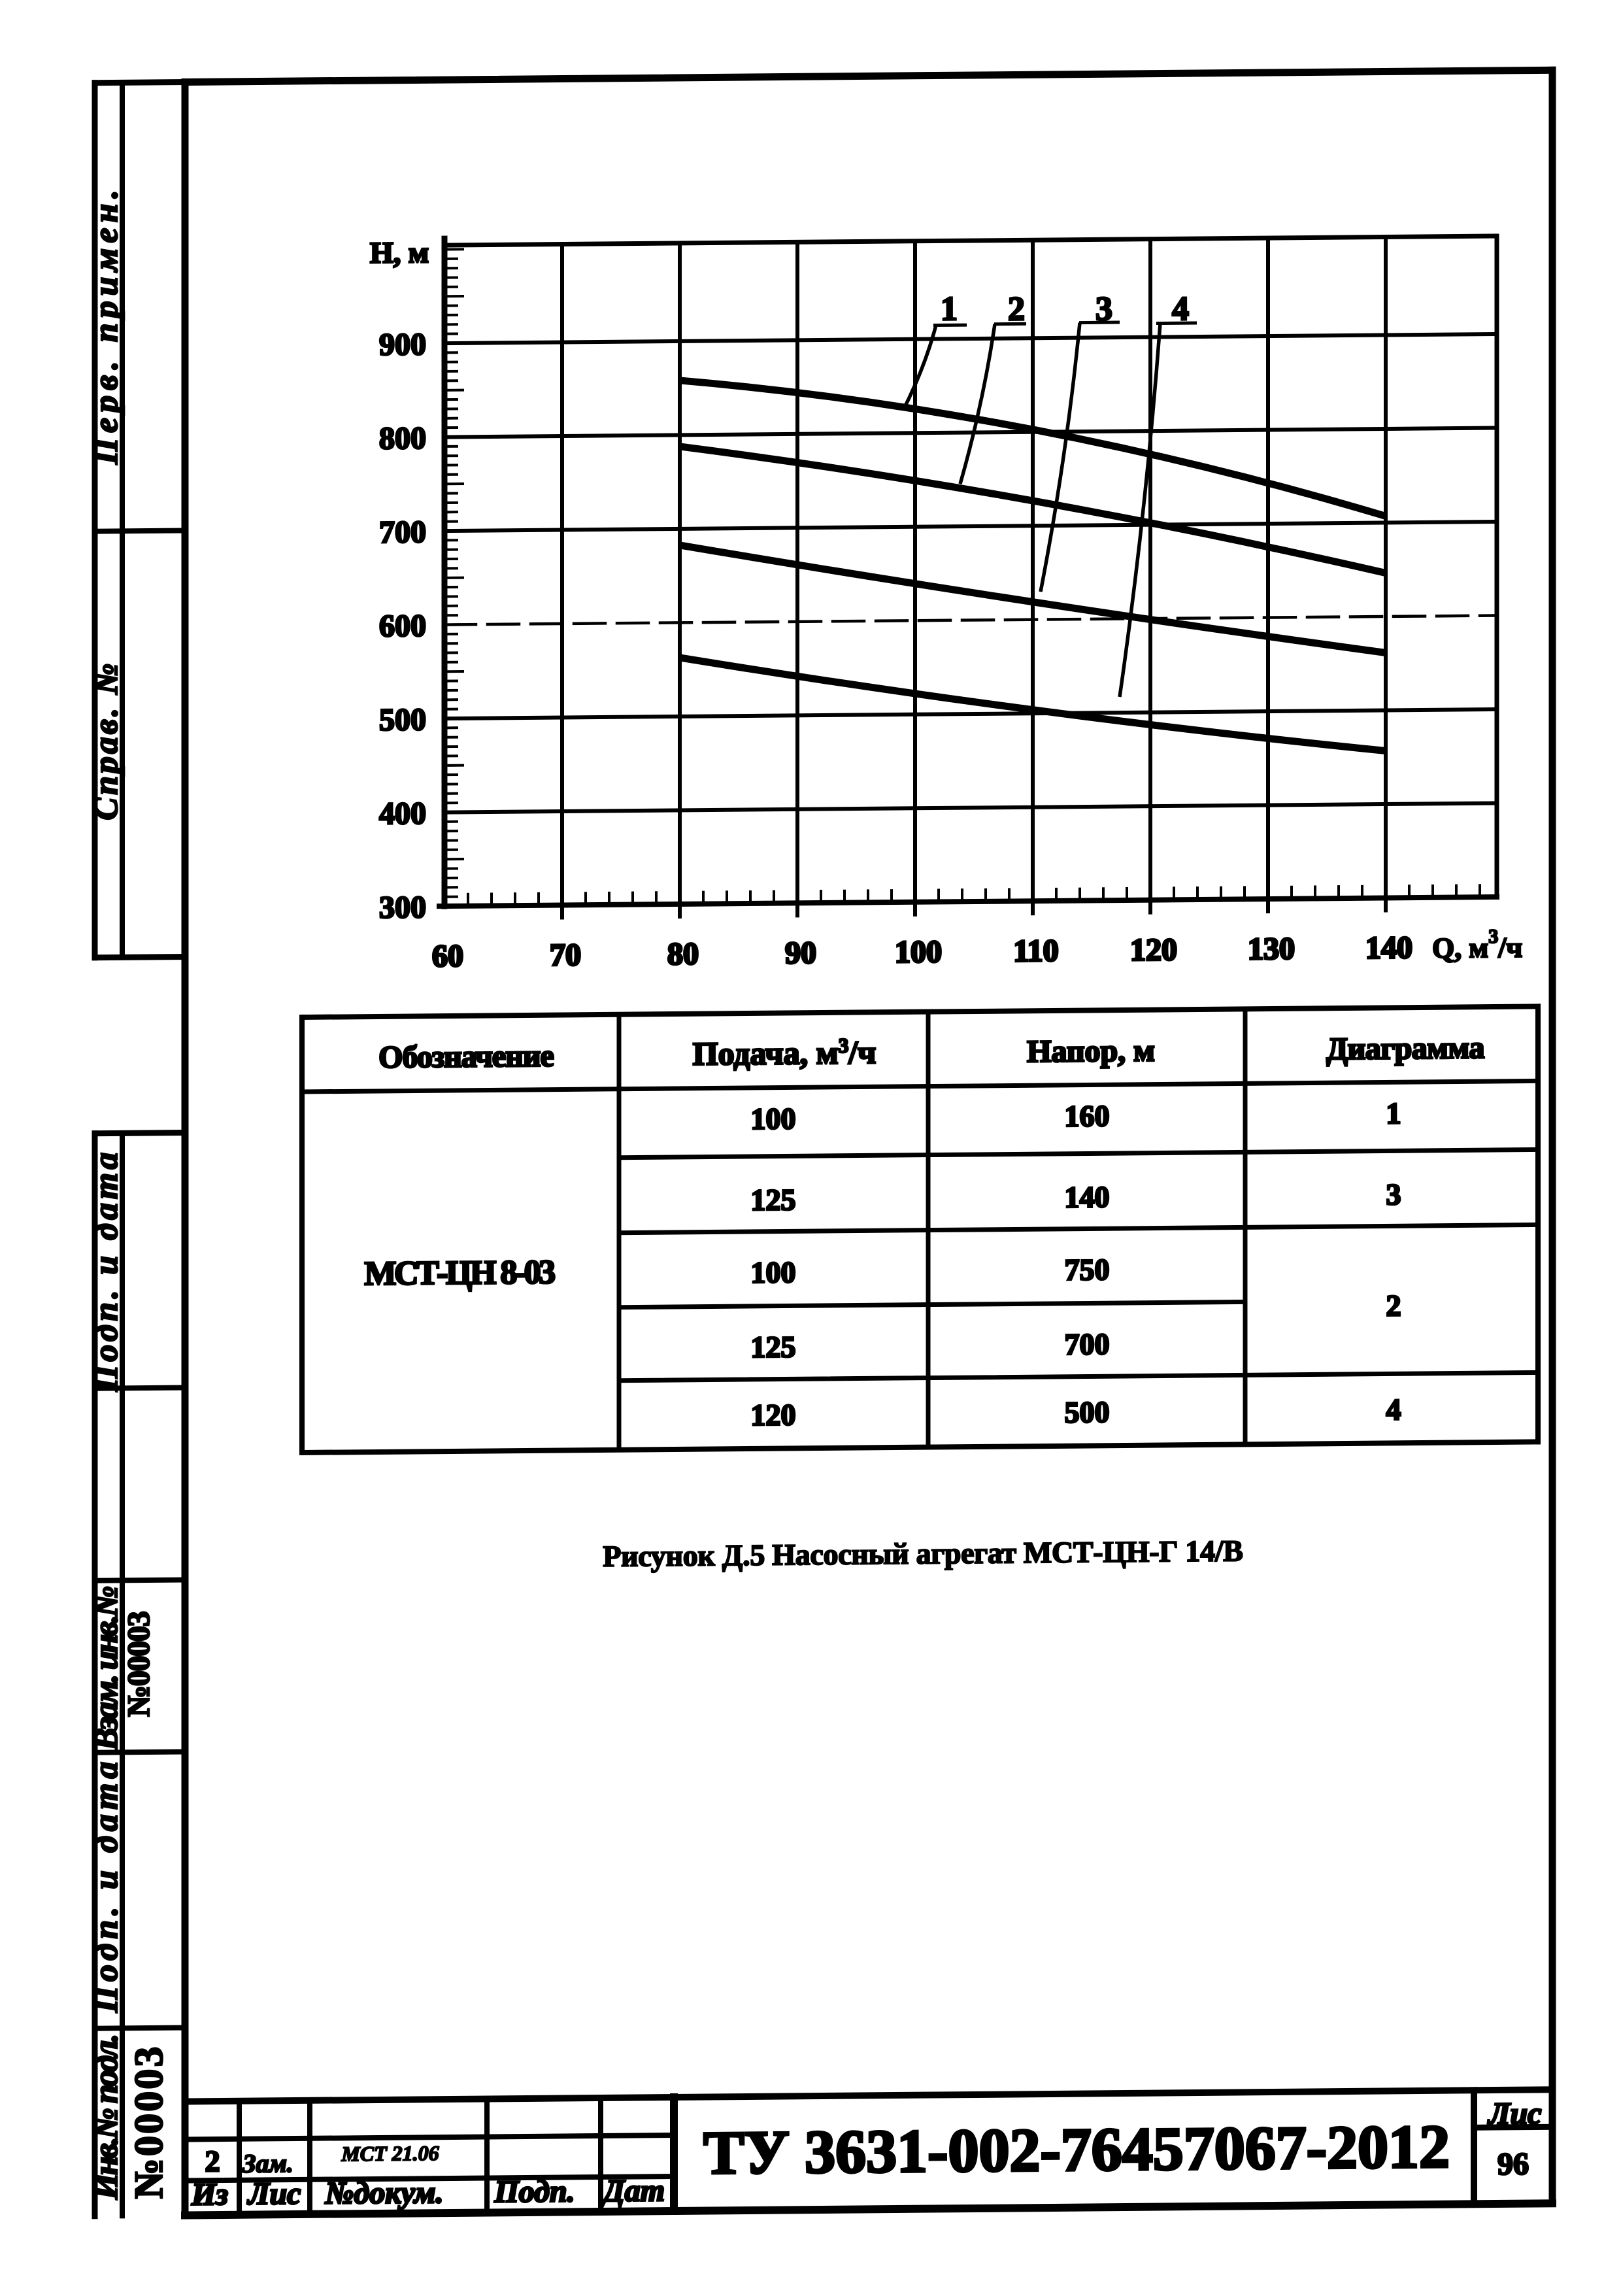 Image resolution: width=1621 pixels, height=2296 pixels. I want to click on svg-text: 60, so click(447, 956).